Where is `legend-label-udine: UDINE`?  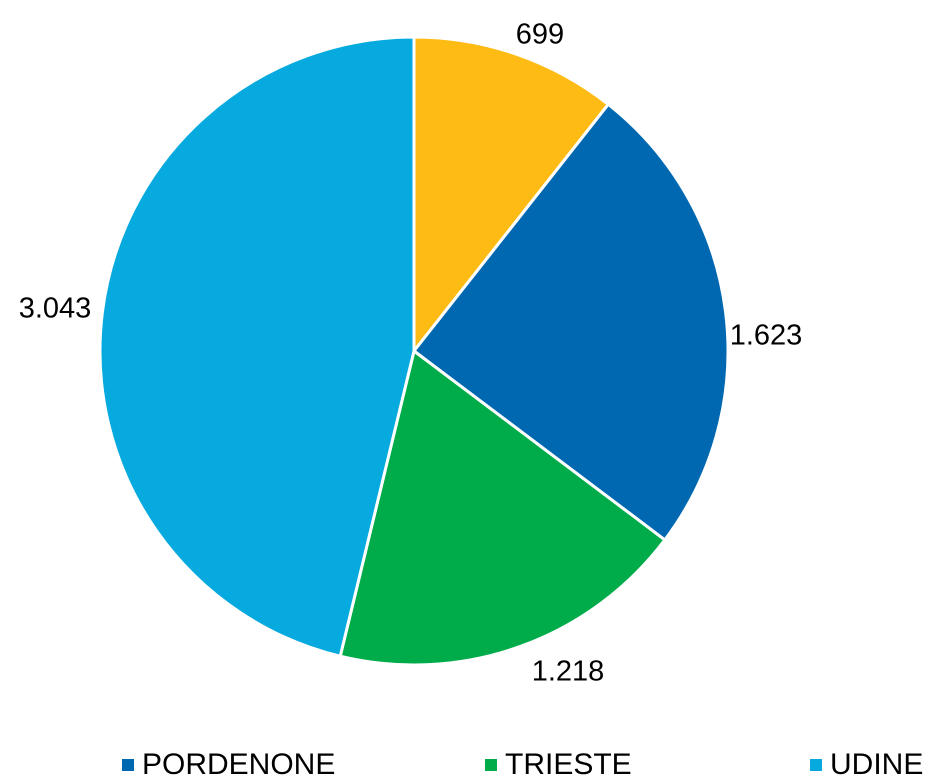
legend-label-udine: UDINE is located at coordinates (877, 764).